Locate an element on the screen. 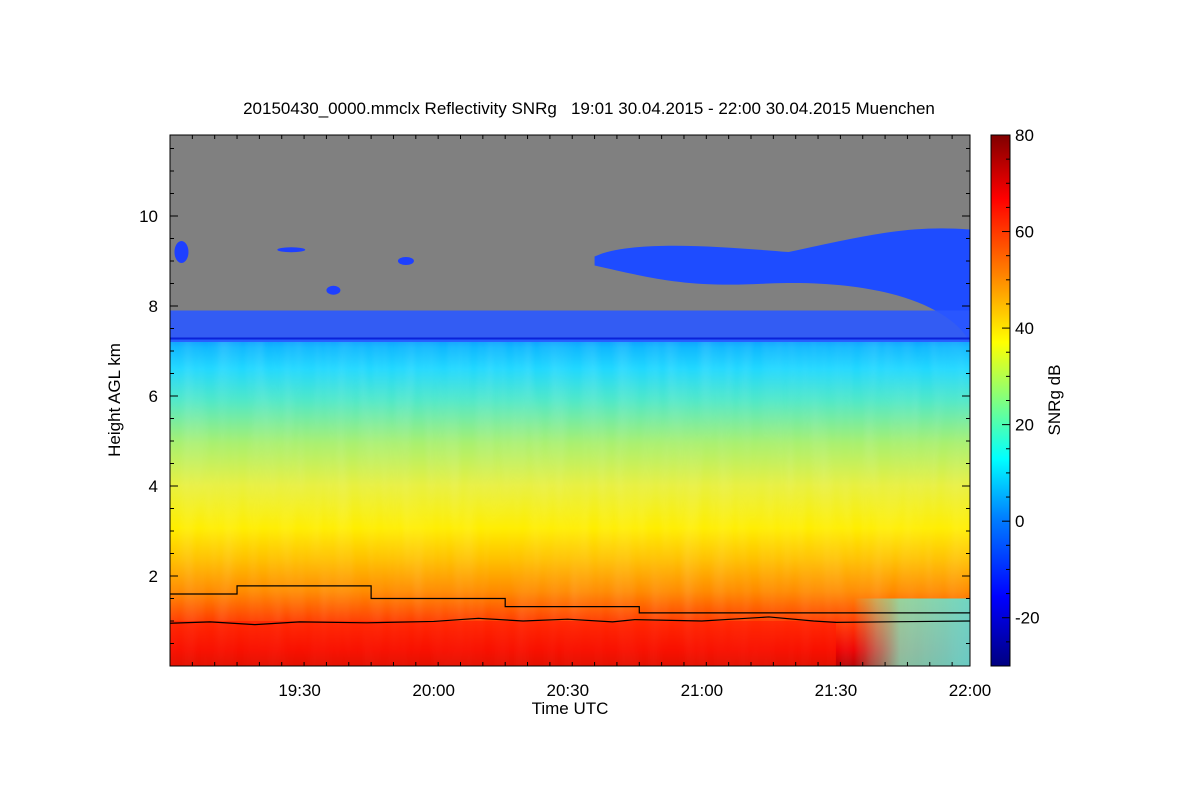 Image resolution: width=1200 pixels, height=800 pixels. echo-near-surface is located at coordinates (503, 643).